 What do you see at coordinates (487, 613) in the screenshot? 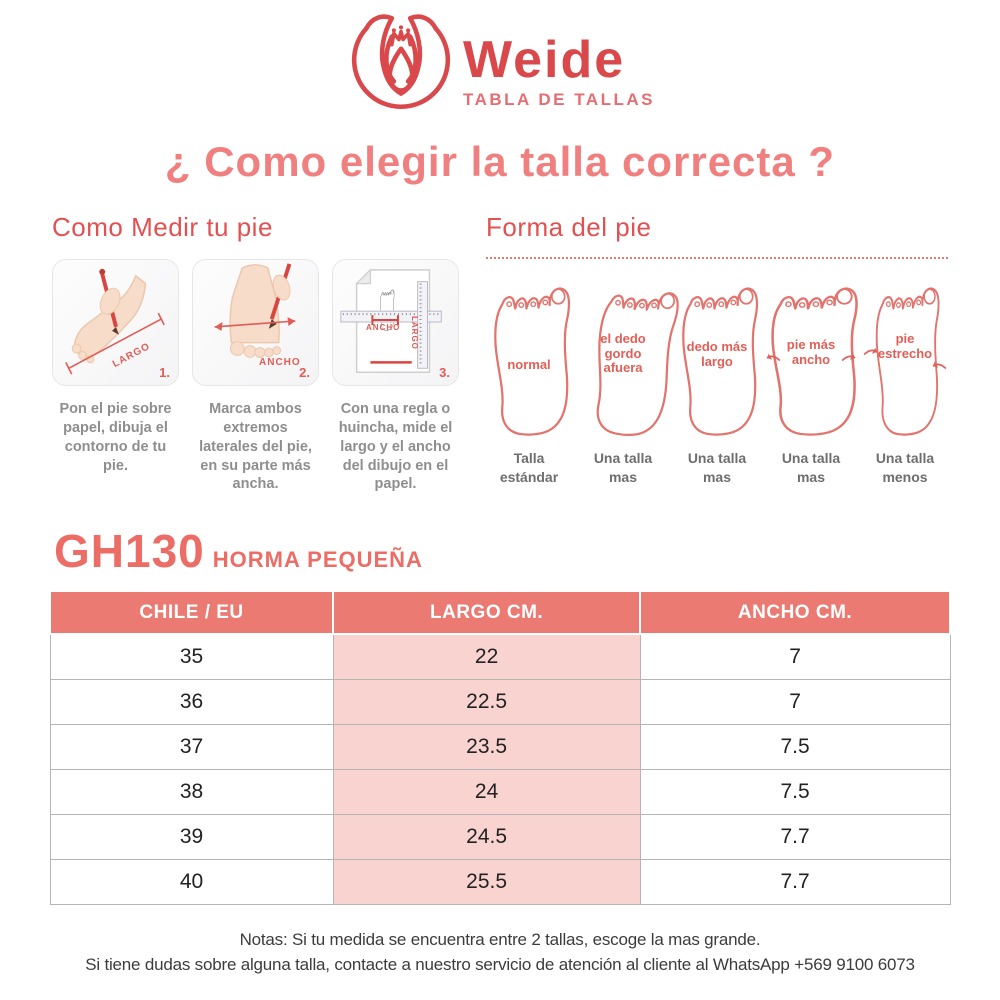
I see `column-header-largo: LARGO CM.` at bounding box center [487, 613].